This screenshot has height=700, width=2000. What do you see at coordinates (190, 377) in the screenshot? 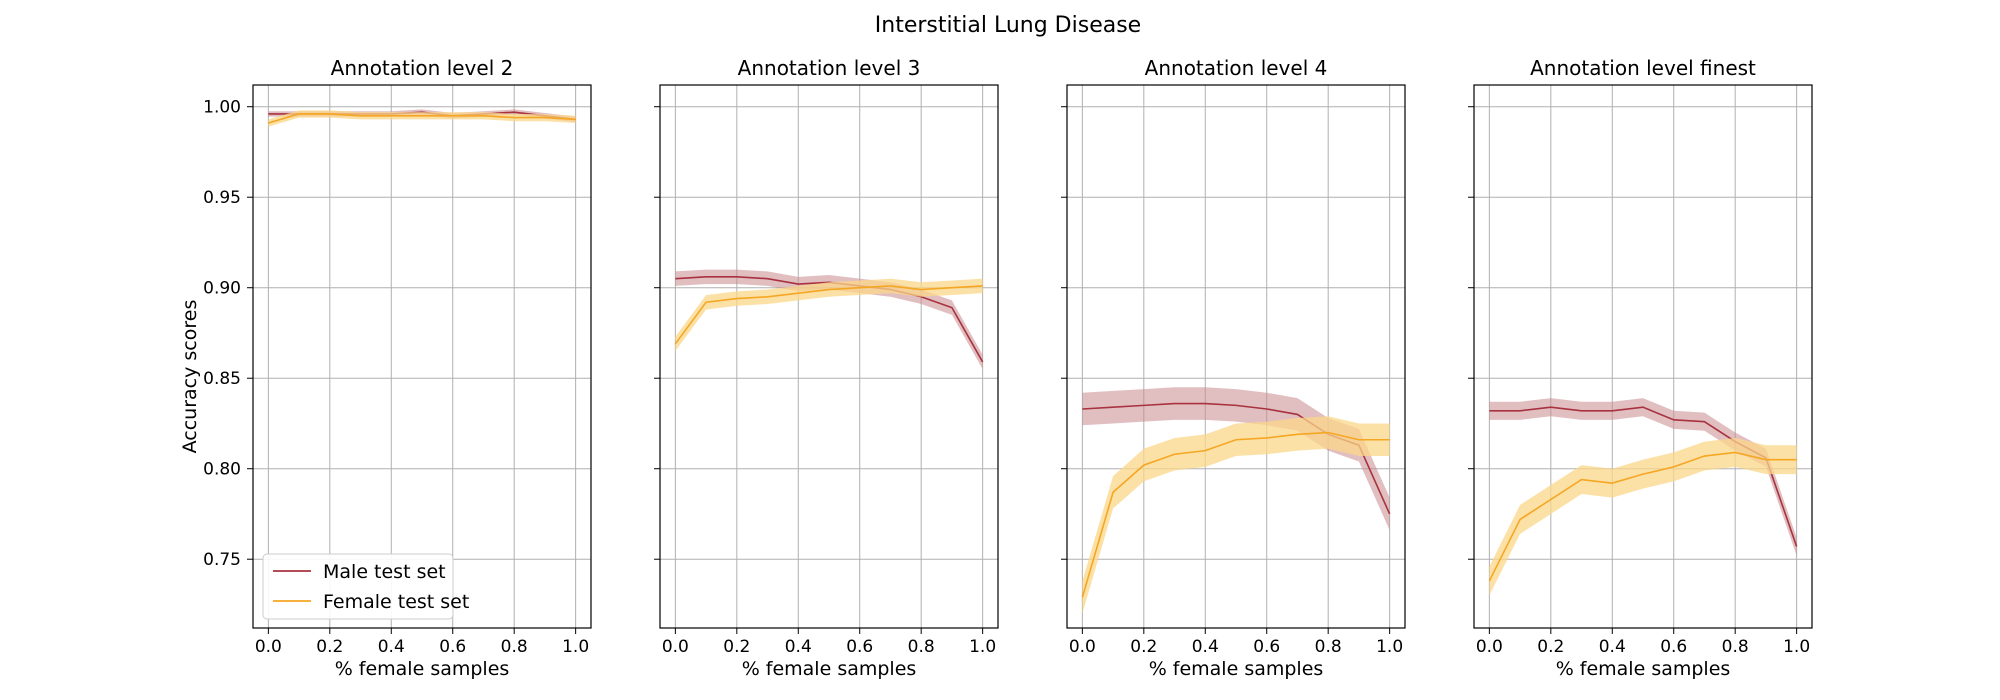
I see `y-axis-label: Accuracy scores` at bounding box center [190, 377].